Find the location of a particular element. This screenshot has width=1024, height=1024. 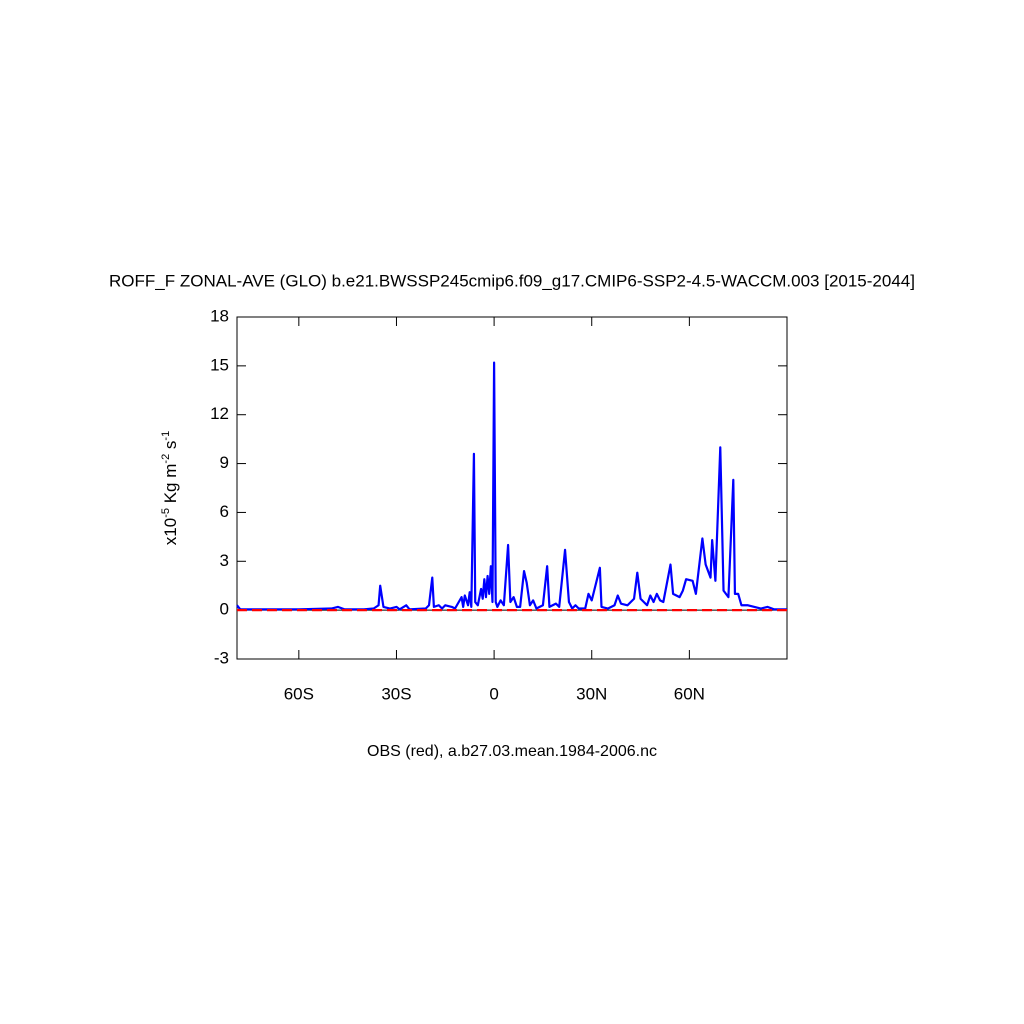

x-tick-label: 30N is located at coordinates (591, 693).